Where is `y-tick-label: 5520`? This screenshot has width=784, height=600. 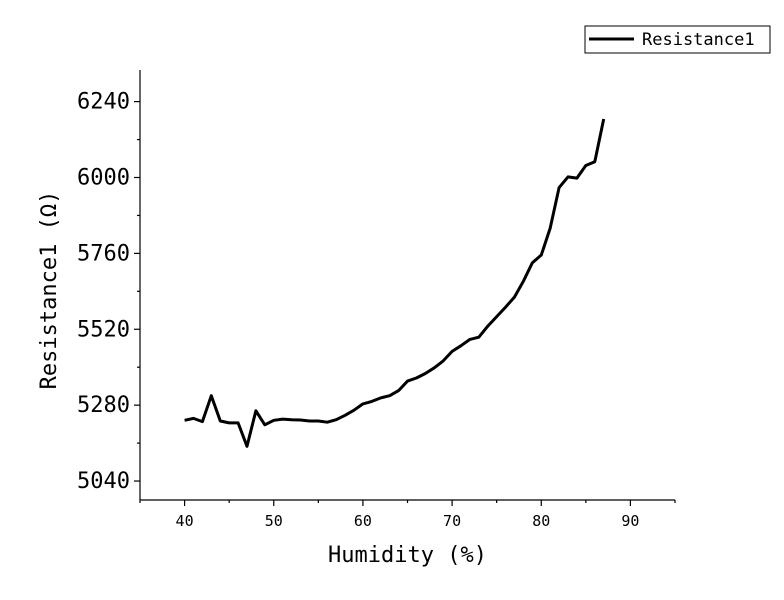
y-tick-label: 5520 is located at coordinates (103, 329).